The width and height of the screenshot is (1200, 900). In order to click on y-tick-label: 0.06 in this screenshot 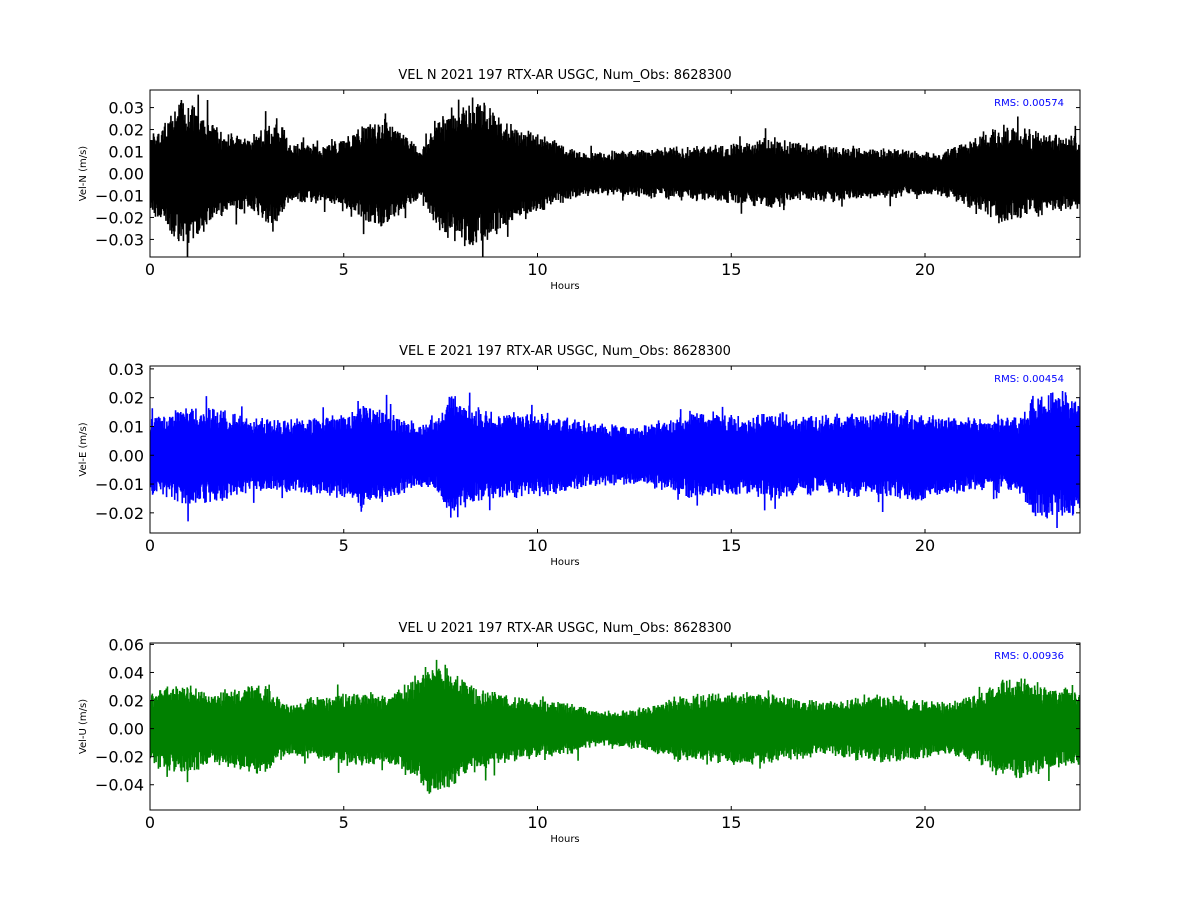, I will do `click(126, 644)`.